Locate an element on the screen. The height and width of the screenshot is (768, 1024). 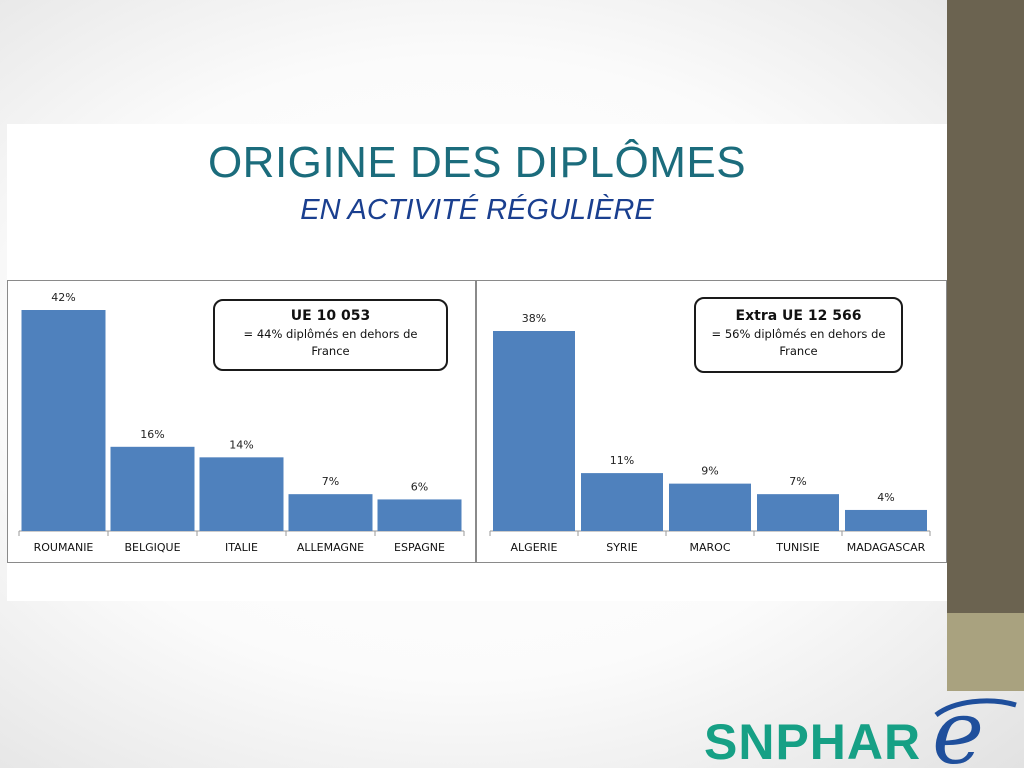
extra-bar-madagascar is located at coordinates (886, 520).